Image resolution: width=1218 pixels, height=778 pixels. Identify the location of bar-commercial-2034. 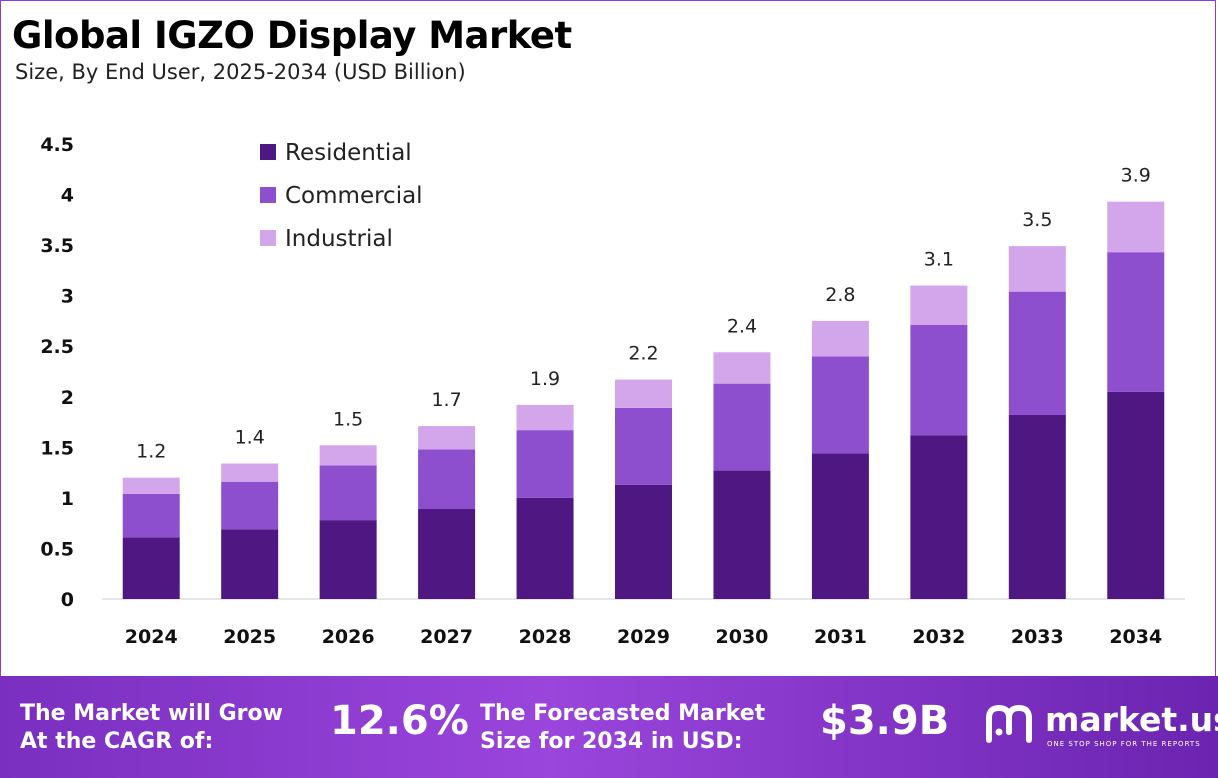
(1136, 322).